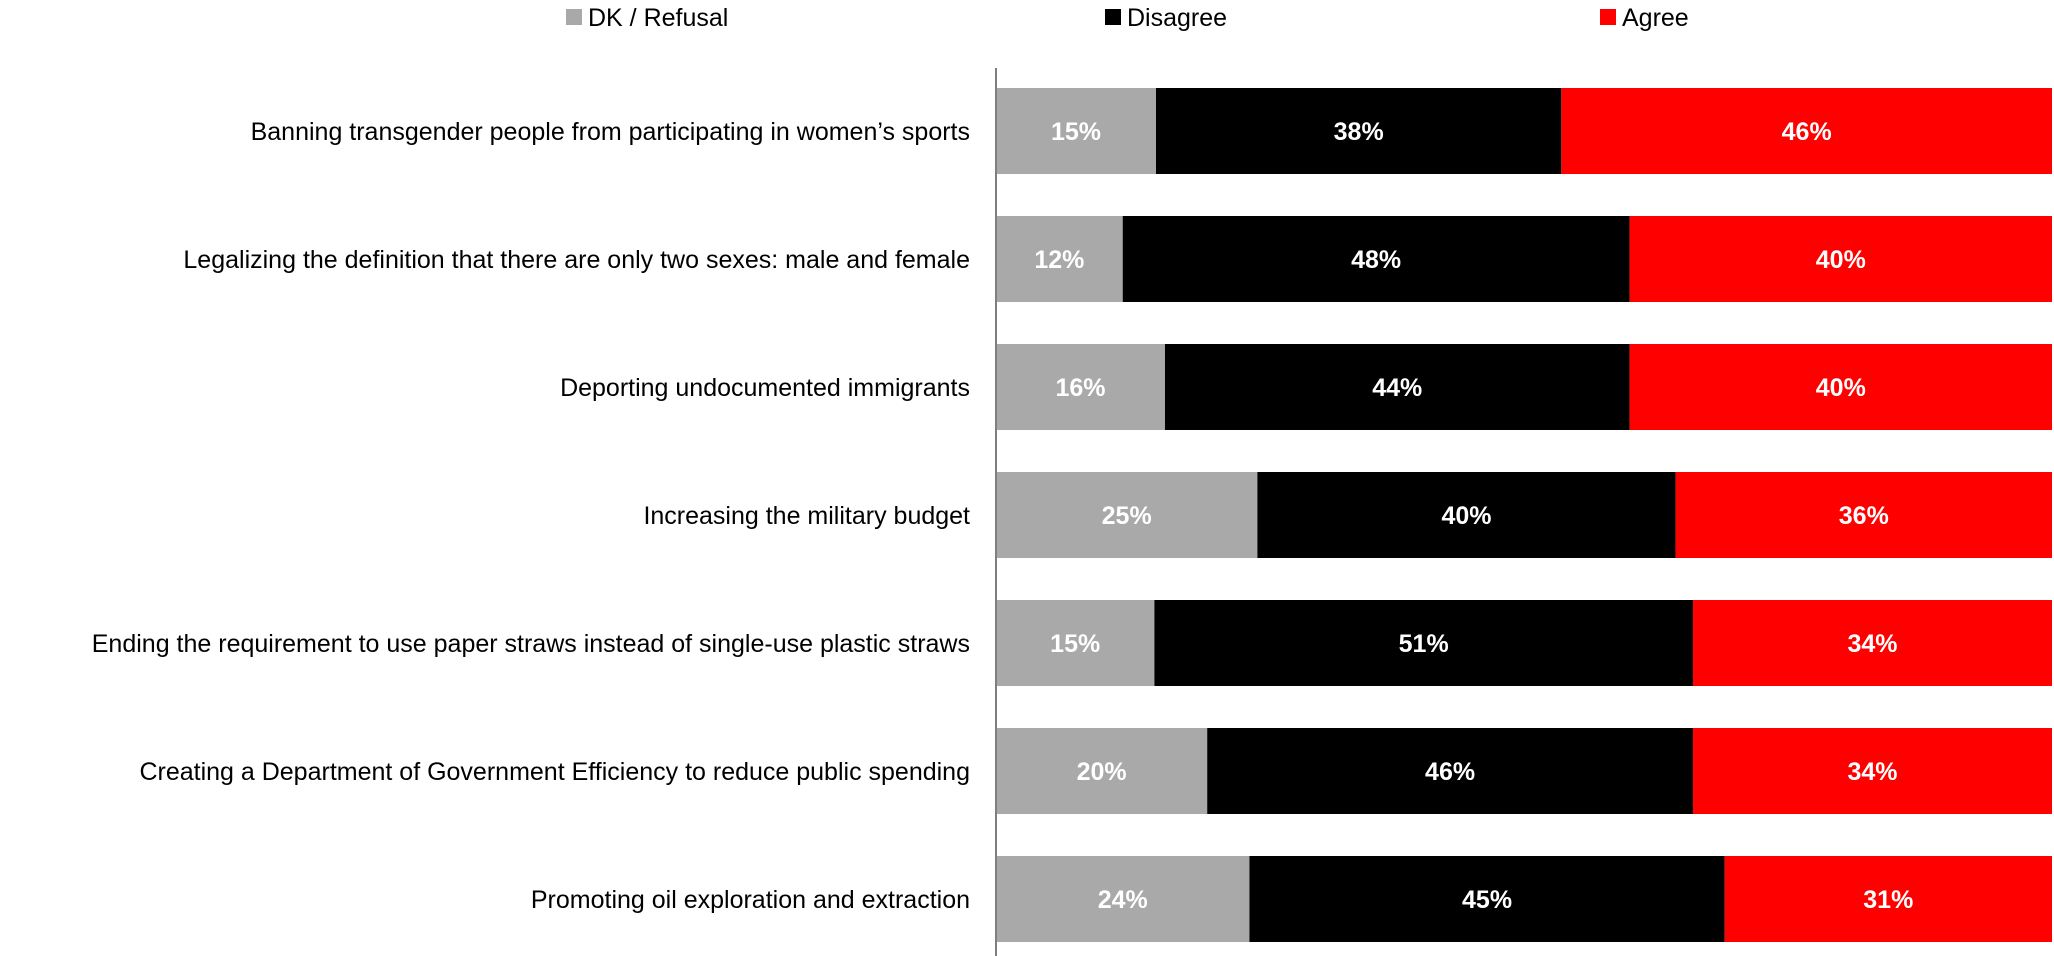 Image resolution: width=2054 pixels, height=956 pixels. I want to click on legend-swatch-dk-refusal, so click(574, 17).